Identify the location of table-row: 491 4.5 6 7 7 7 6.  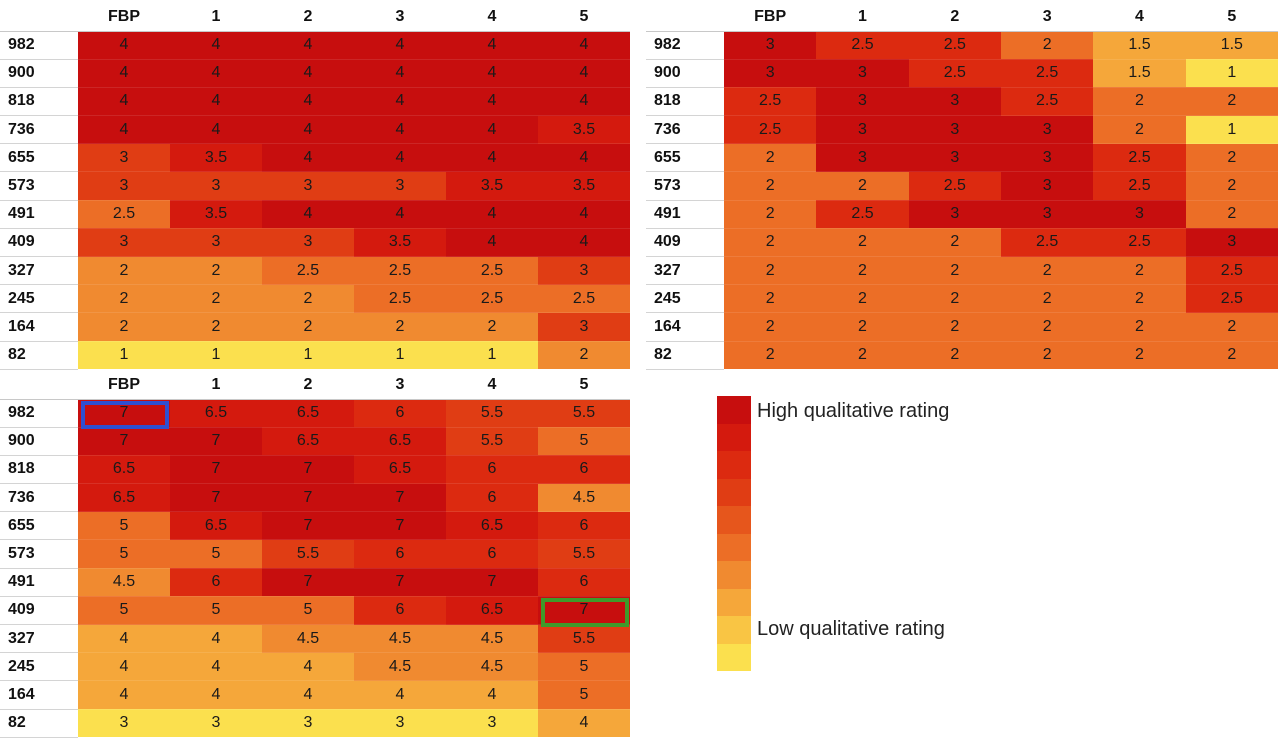
(315, 582).